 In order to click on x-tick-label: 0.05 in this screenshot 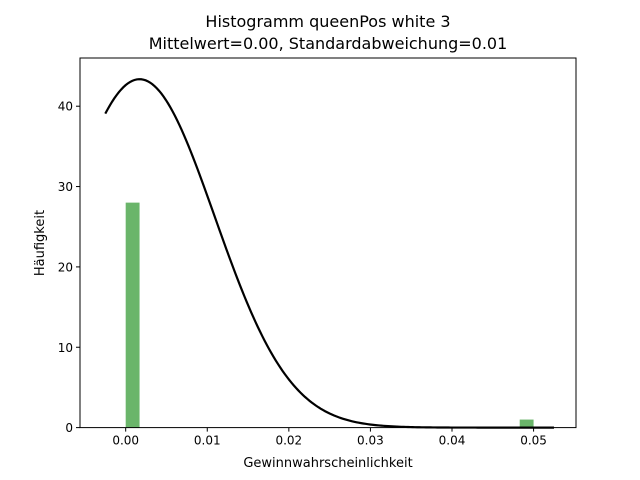, I will do `click(533, 441)`.